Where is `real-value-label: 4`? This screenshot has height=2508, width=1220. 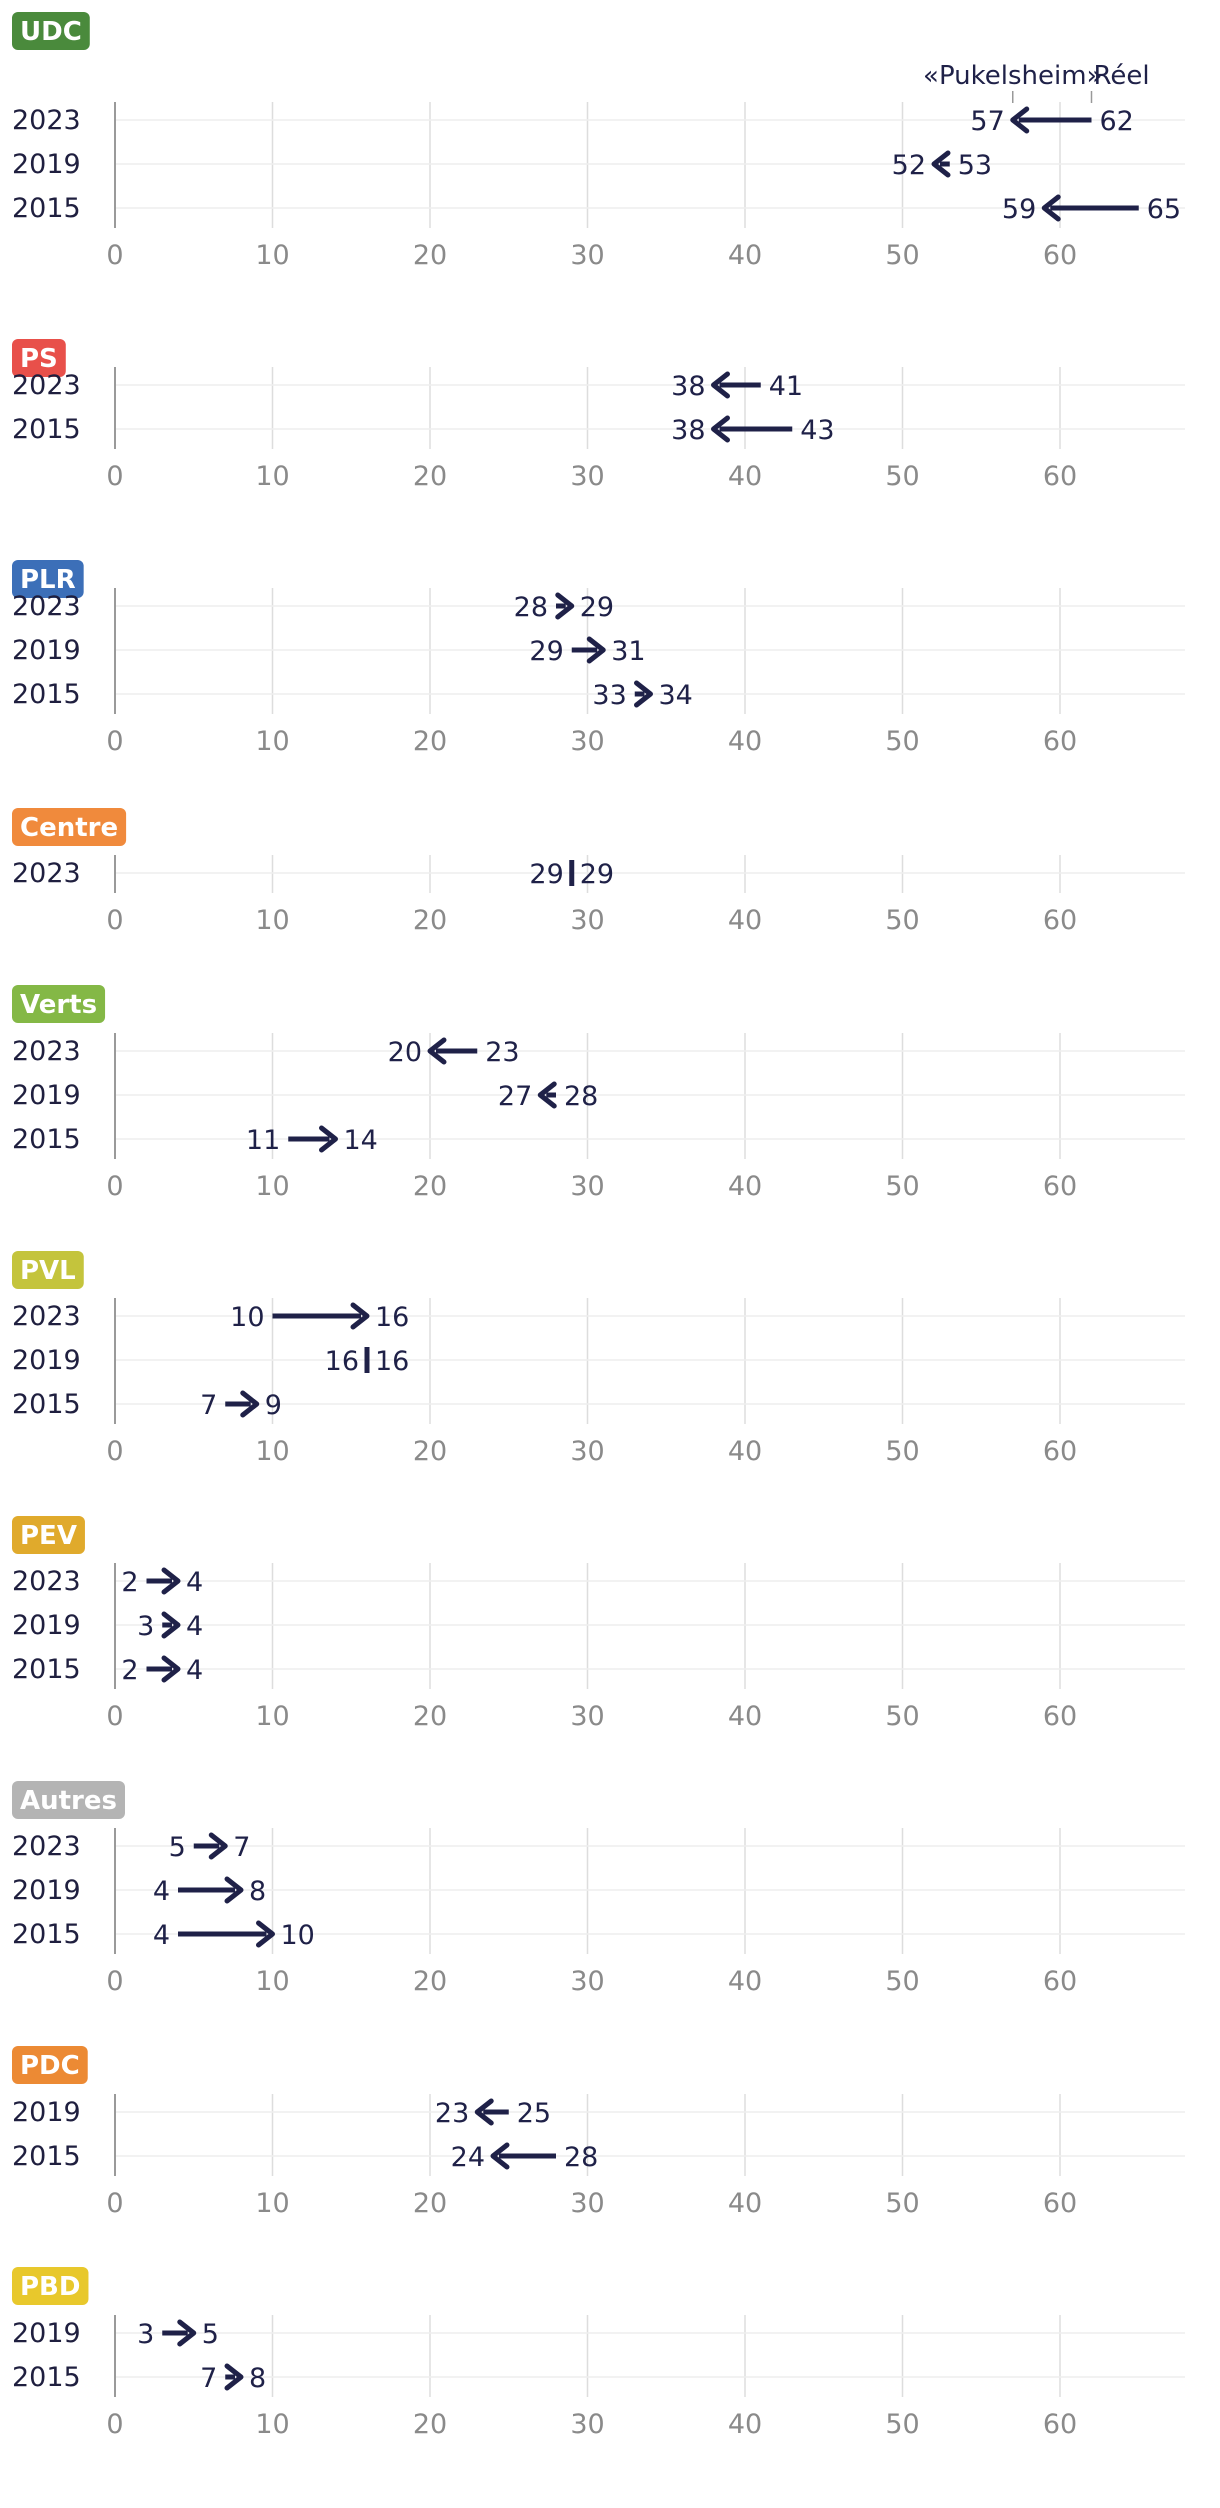 real-value-label: 4 is located at coordinates (161, 1935).